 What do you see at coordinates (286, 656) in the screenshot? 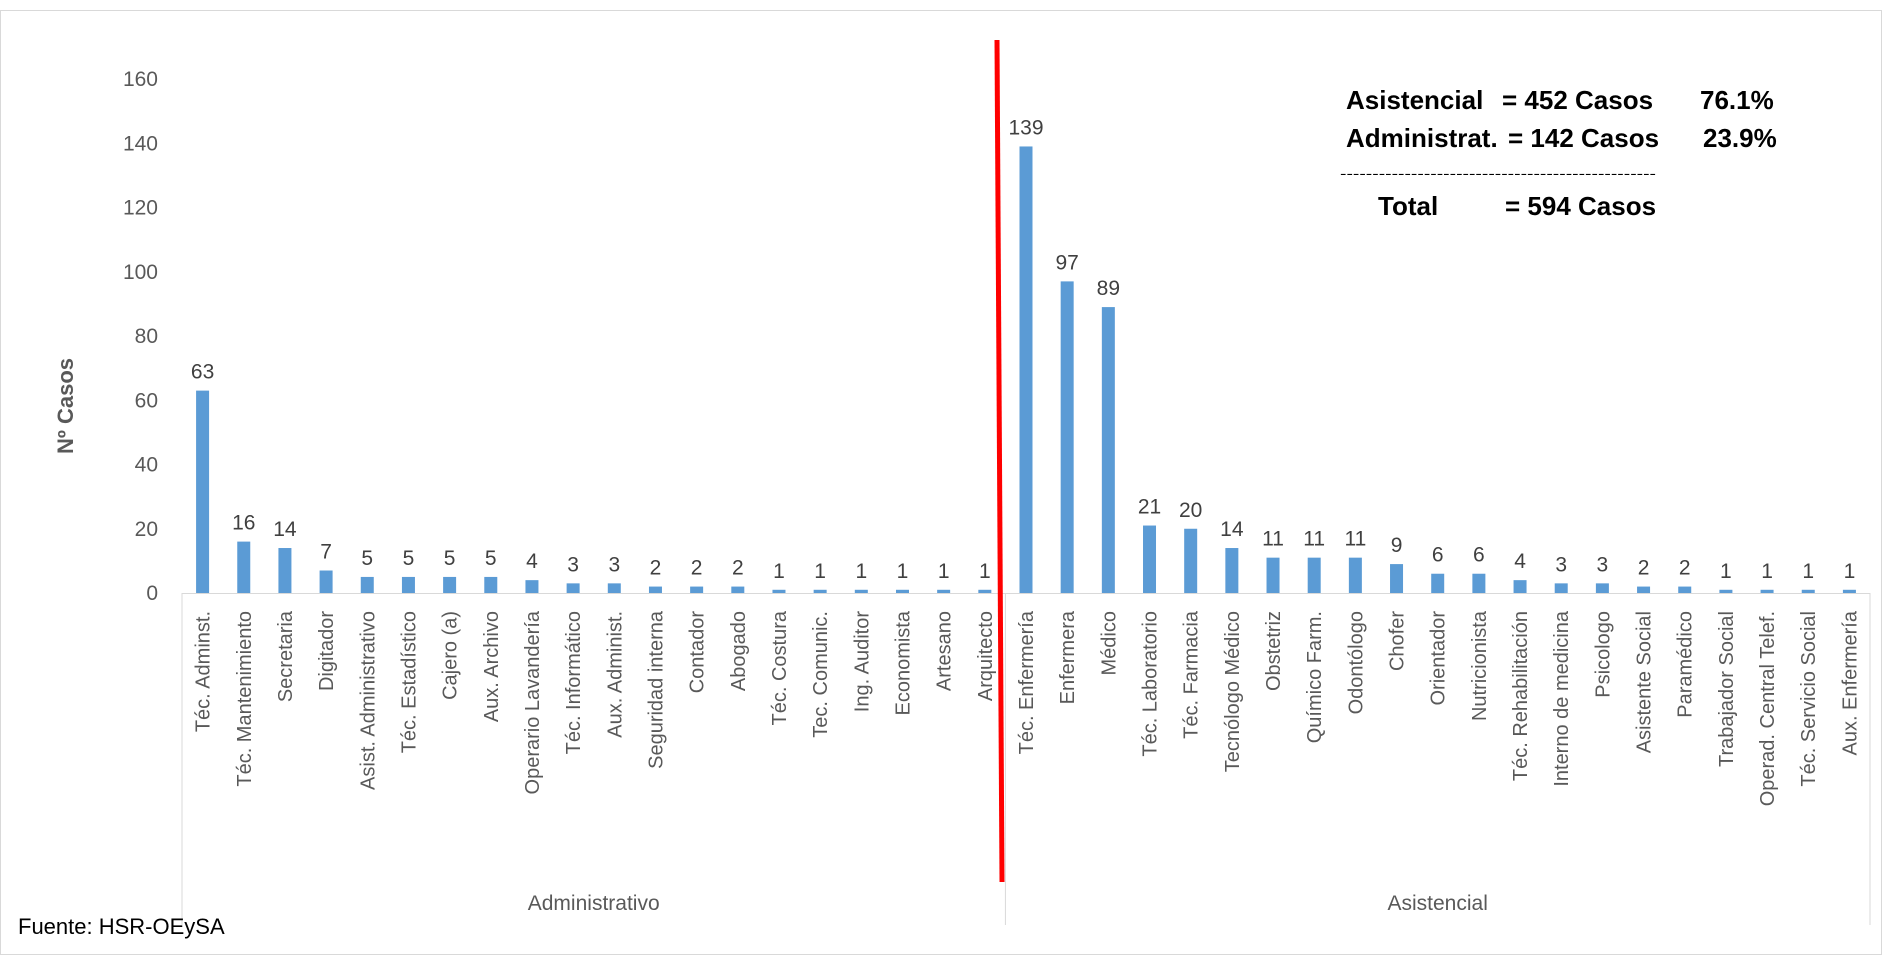
I see `category-label: Secretaria` at bounding box center [286, 656].